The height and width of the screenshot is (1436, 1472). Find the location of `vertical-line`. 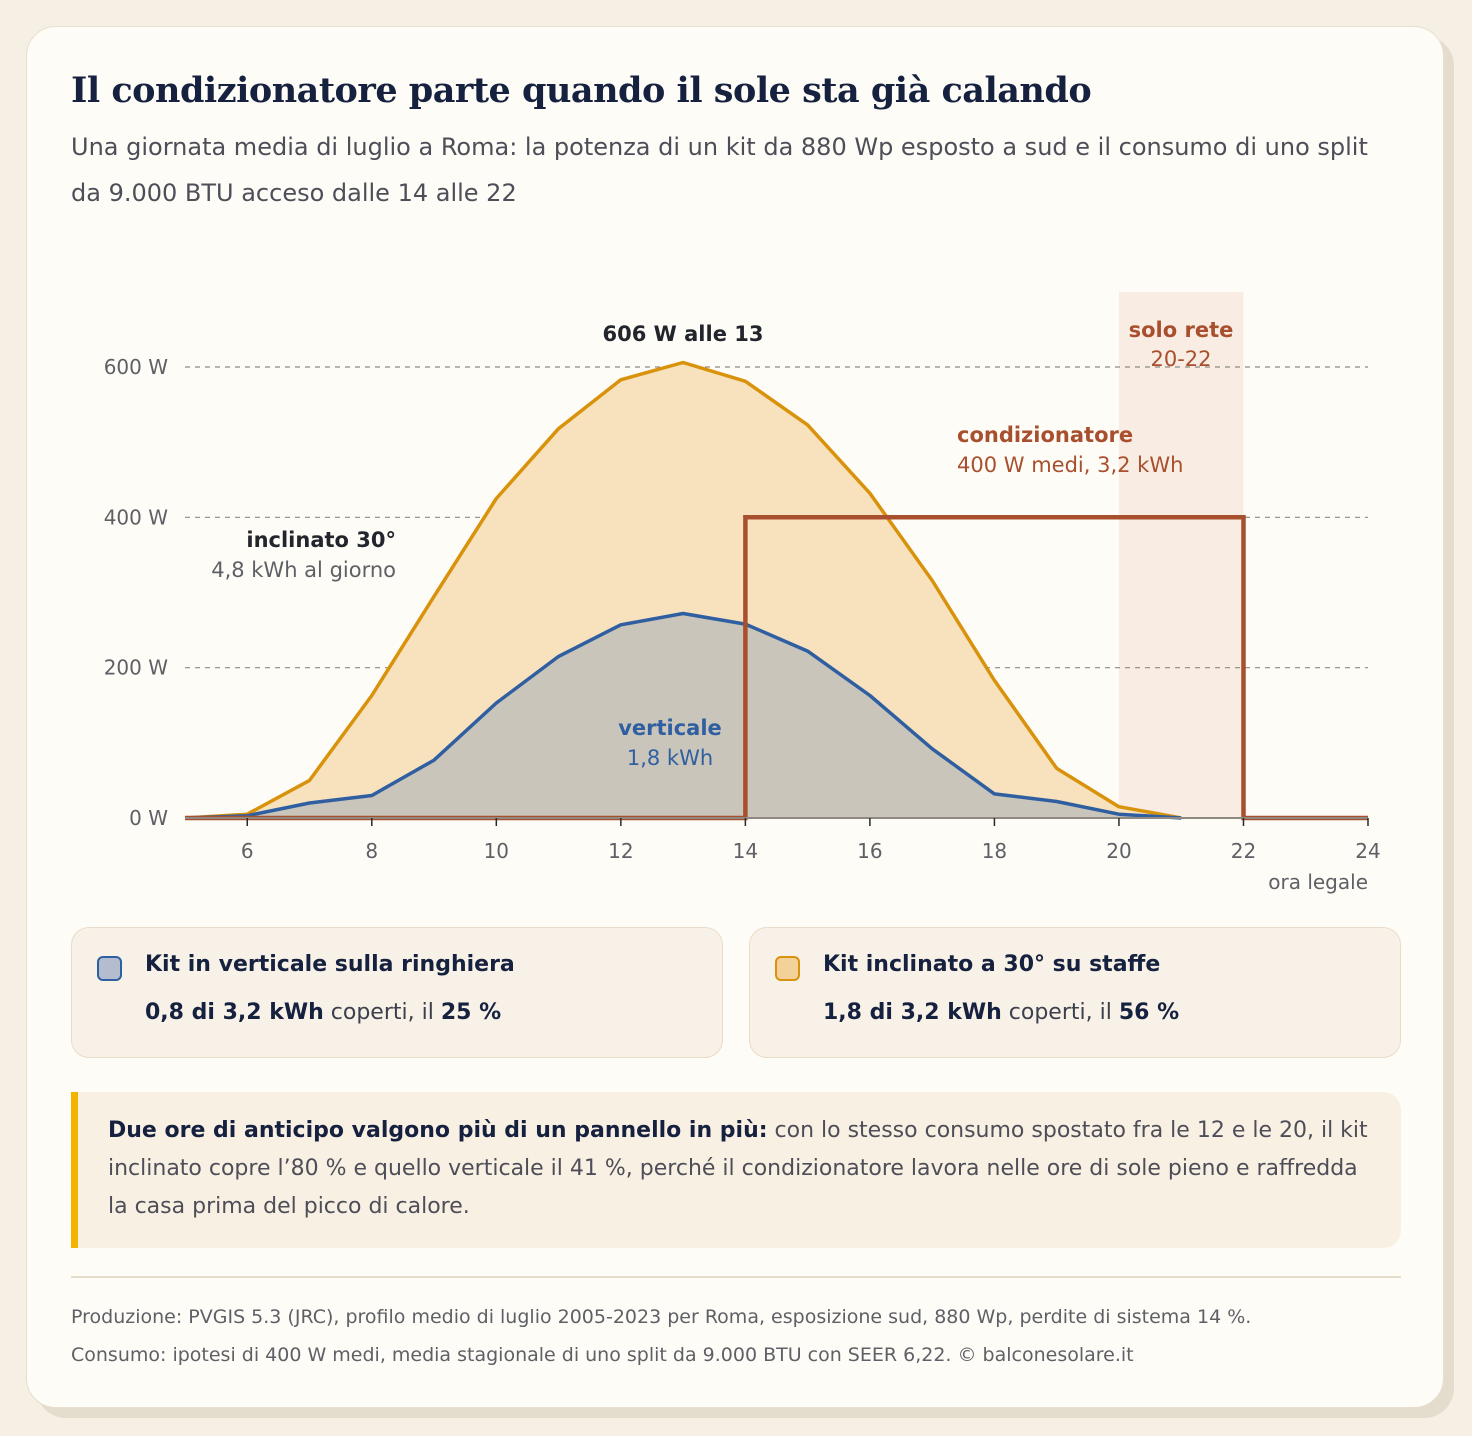

vertical-line is located at coordinates (683, 715).